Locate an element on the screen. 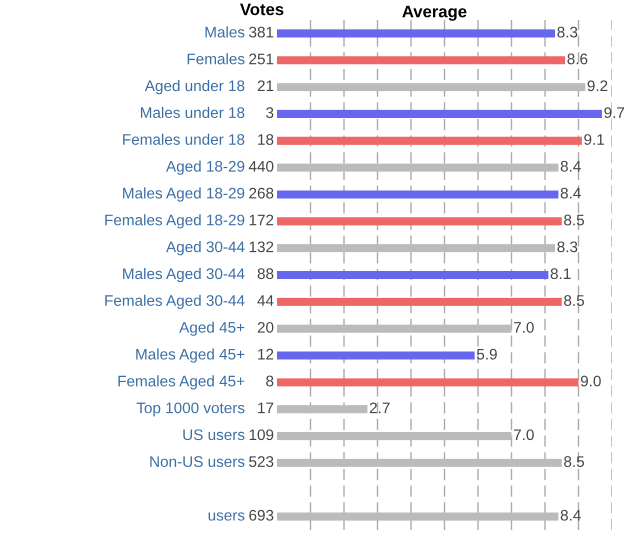 The height and width of the screenshot is (535, 642). text: 3 is located at coordinates (270, 112).